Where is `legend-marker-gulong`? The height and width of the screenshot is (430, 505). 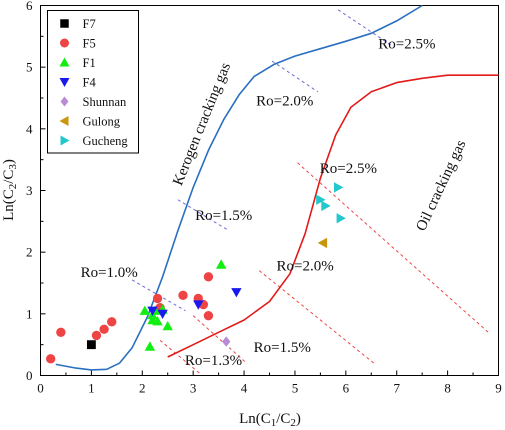 legend-marker-gulong is located at coordinates (64, 121).